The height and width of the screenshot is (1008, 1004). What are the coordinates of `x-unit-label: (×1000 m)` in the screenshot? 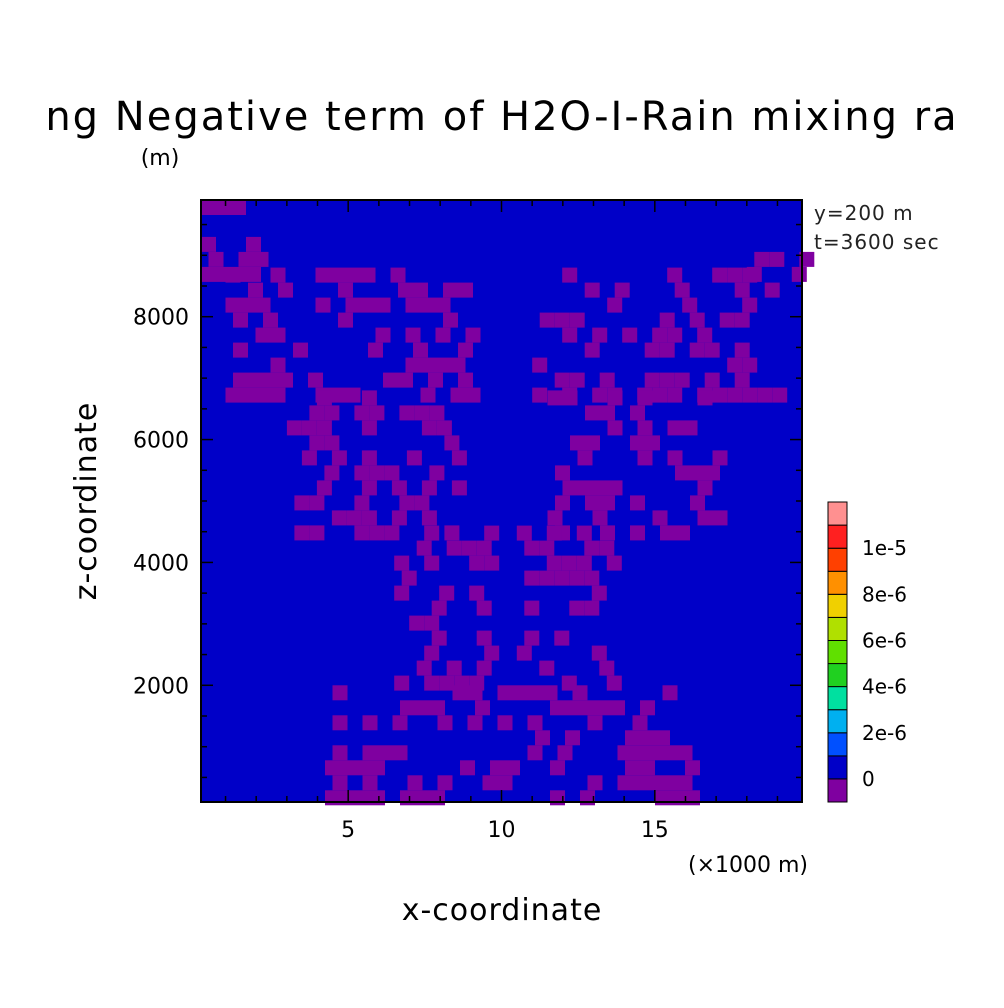 It's located at (748, 865).